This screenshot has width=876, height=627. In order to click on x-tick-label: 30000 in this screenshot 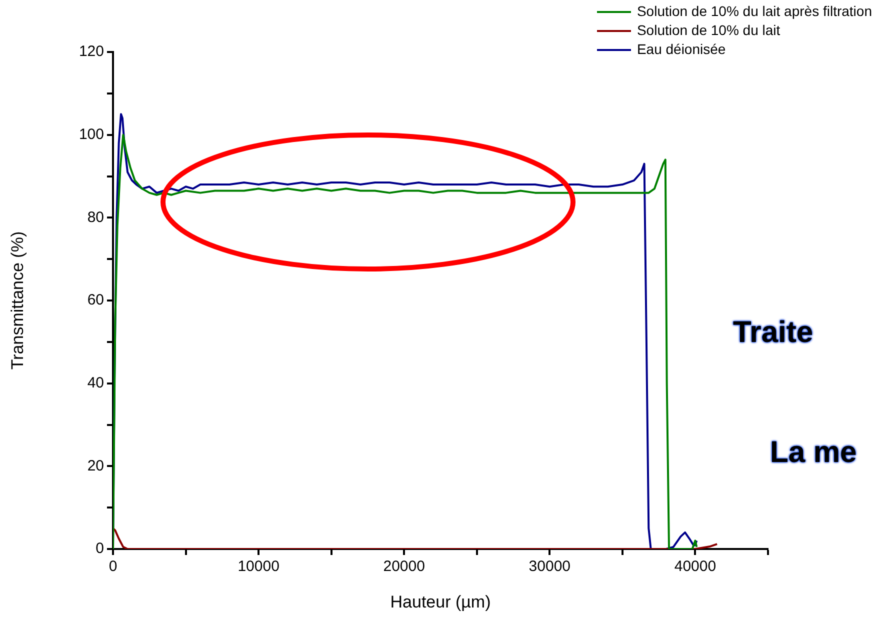, I will do `click(549, 567)`.